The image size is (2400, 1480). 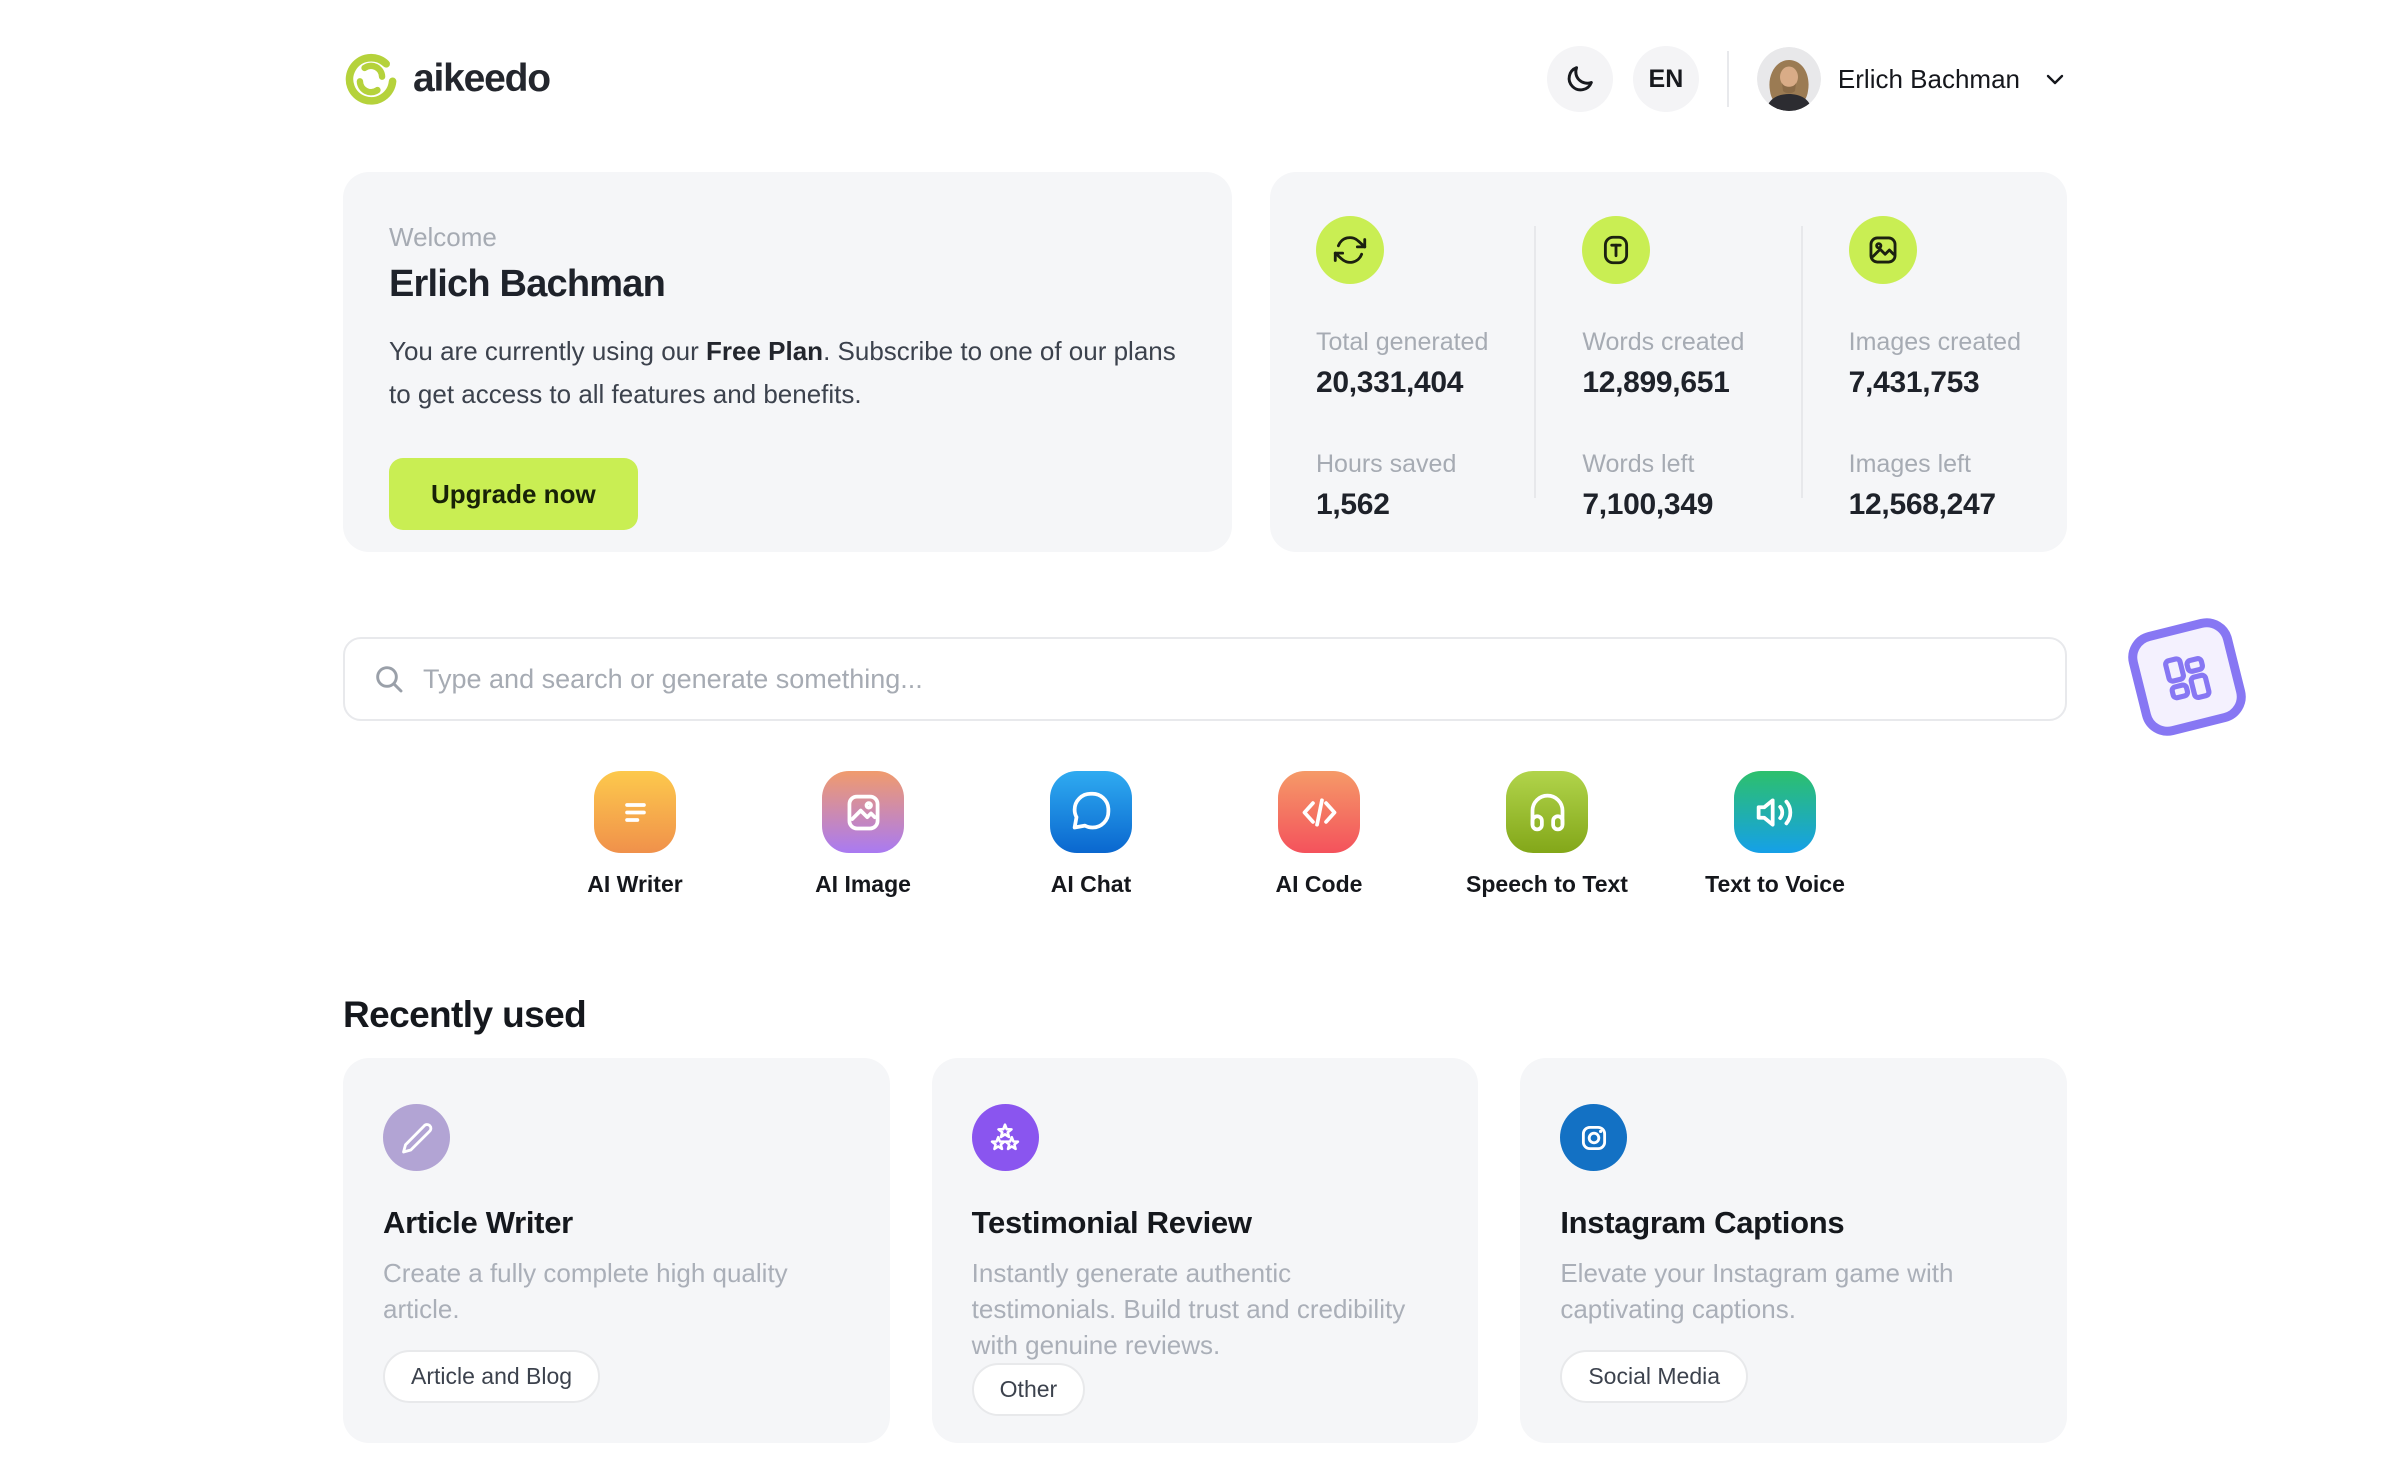 I want to click on refresh-icon, so click(x=1350, y=250).